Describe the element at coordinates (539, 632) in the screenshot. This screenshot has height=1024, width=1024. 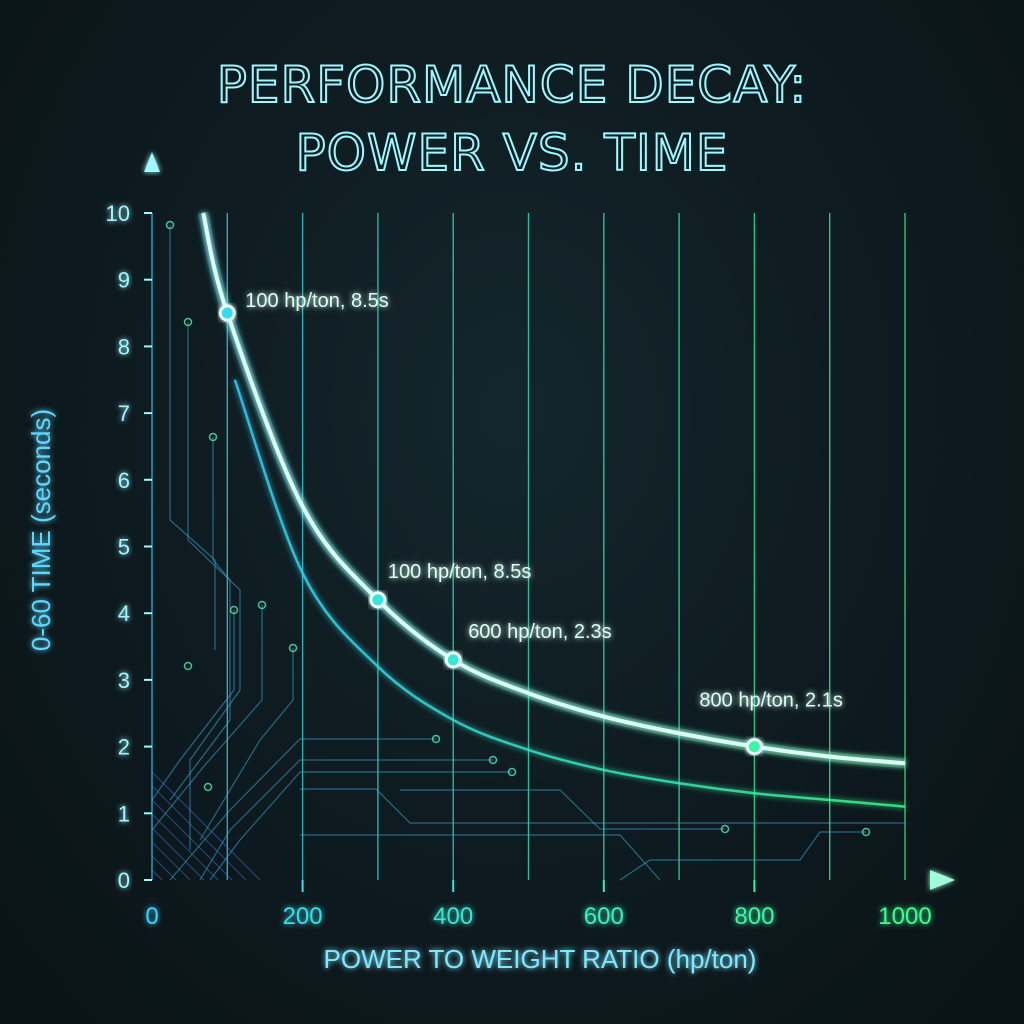
I see `data-point-label: 600 hp/ton, 2.3s` at that location.